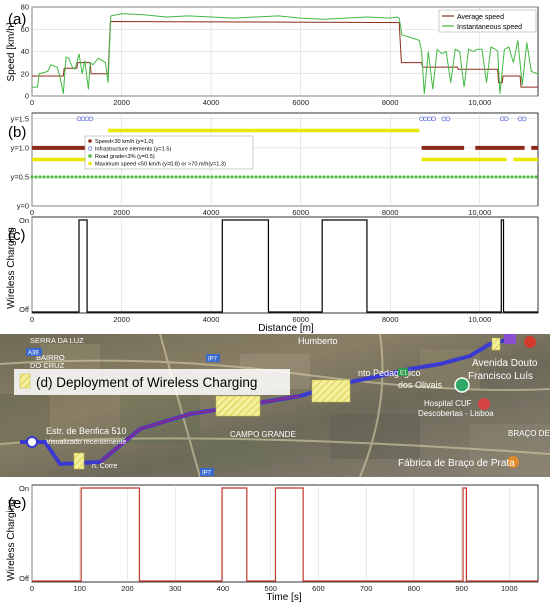 This screenshot has width=550, height=606. Describe the element at coordinates (513, 462) in the screenshot. I see `factory-icon` at that location.